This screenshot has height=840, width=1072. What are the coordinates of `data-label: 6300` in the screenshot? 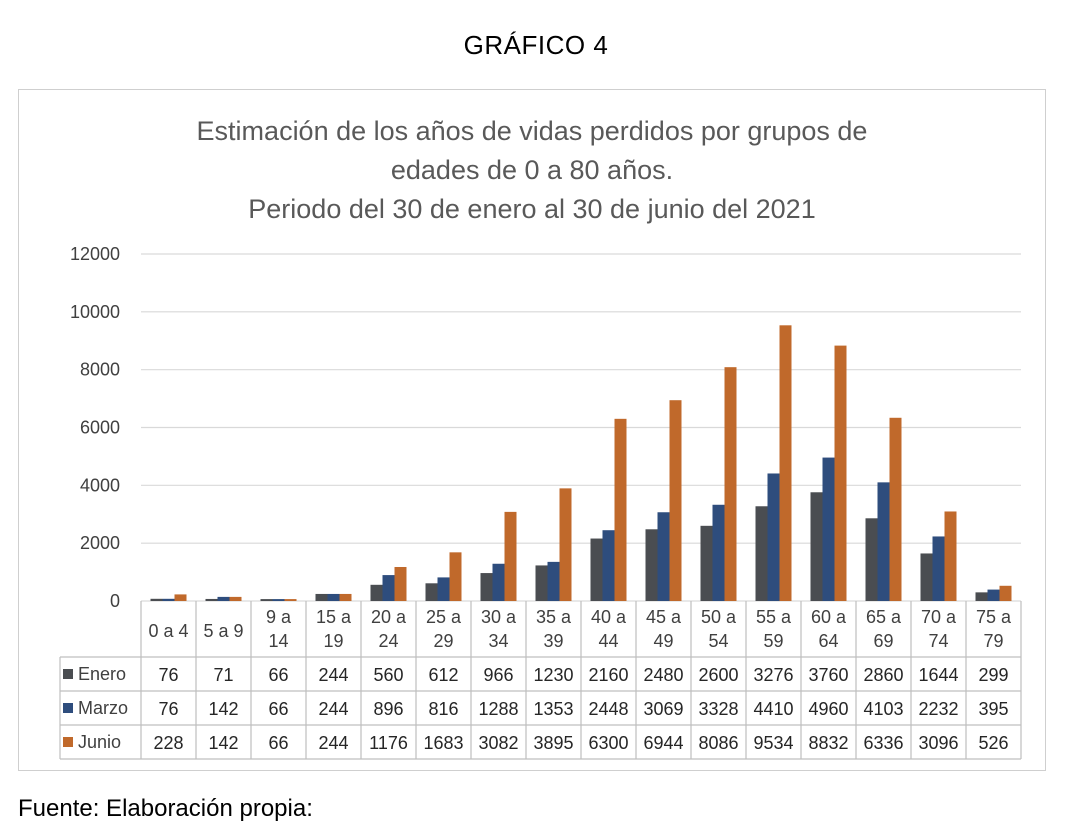 It's located at (608, 743).